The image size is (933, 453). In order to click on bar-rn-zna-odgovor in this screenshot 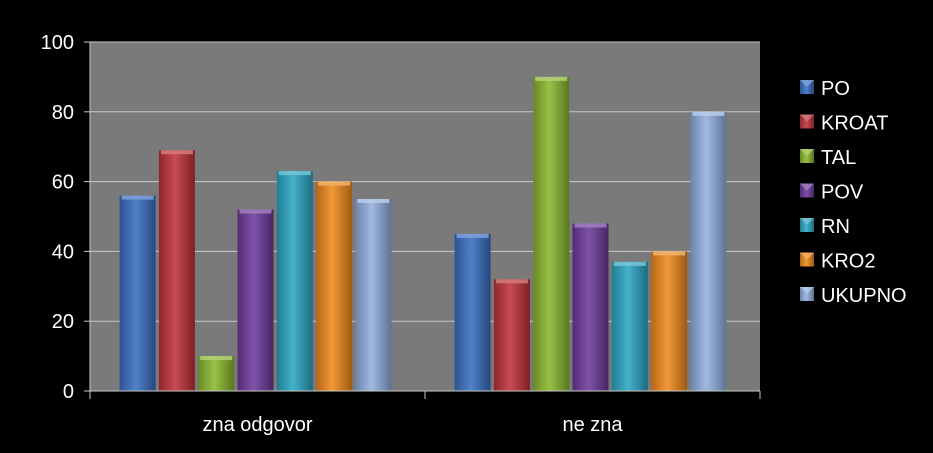, I will do `click(294, 281)`.